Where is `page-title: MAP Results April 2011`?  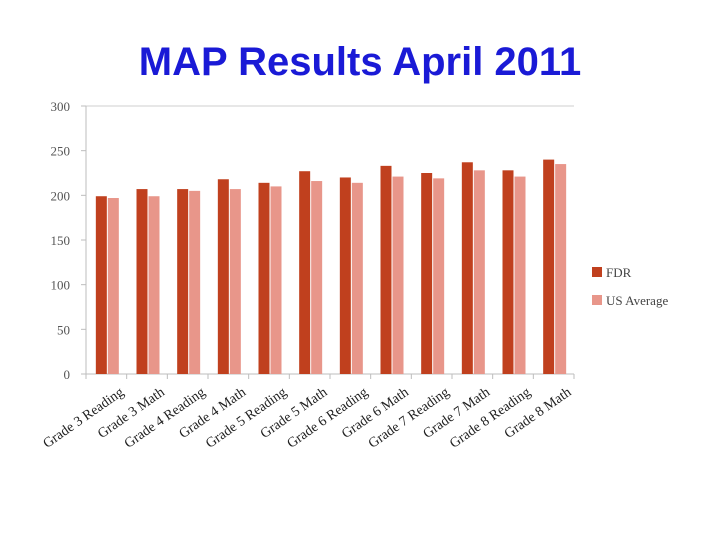 page-title: MAP Results April 2011 is located at coordinates (360, 62).